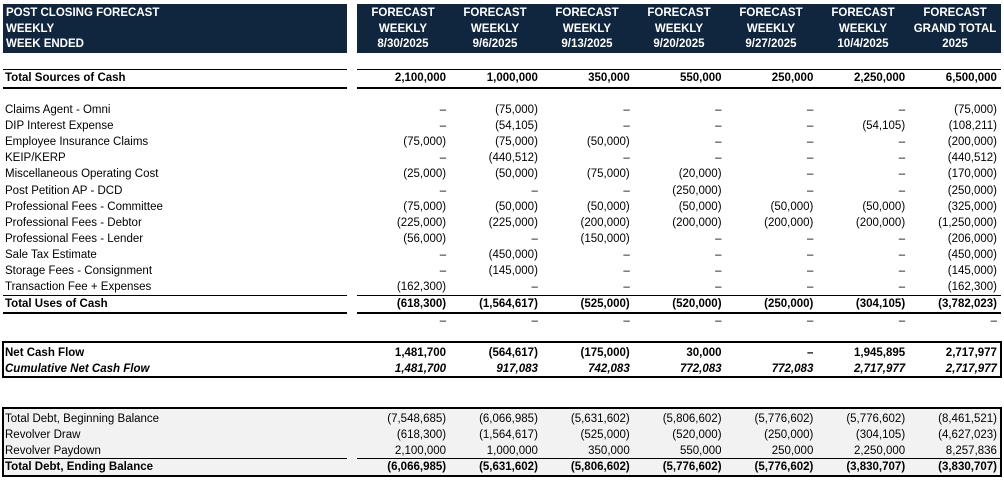 The width and height of the screenshot is (1004, 481). Describe the element at coordinates (420, 353) in the screenshot. I see `cell-value: 1,481,700` at that location.